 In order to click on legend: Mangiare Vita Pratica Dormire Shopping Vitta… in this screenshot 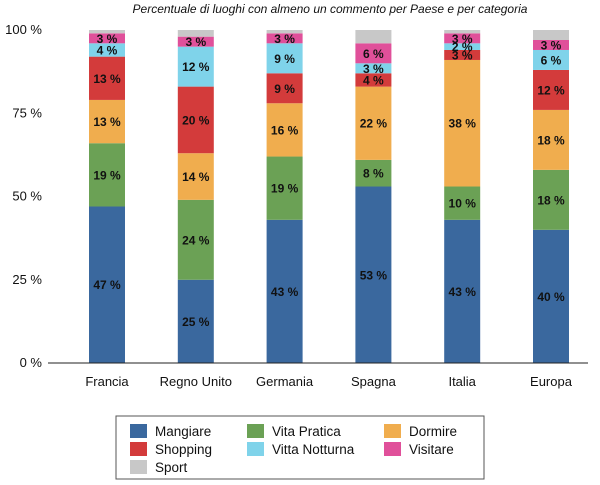, I will do `click(300, 447)`.